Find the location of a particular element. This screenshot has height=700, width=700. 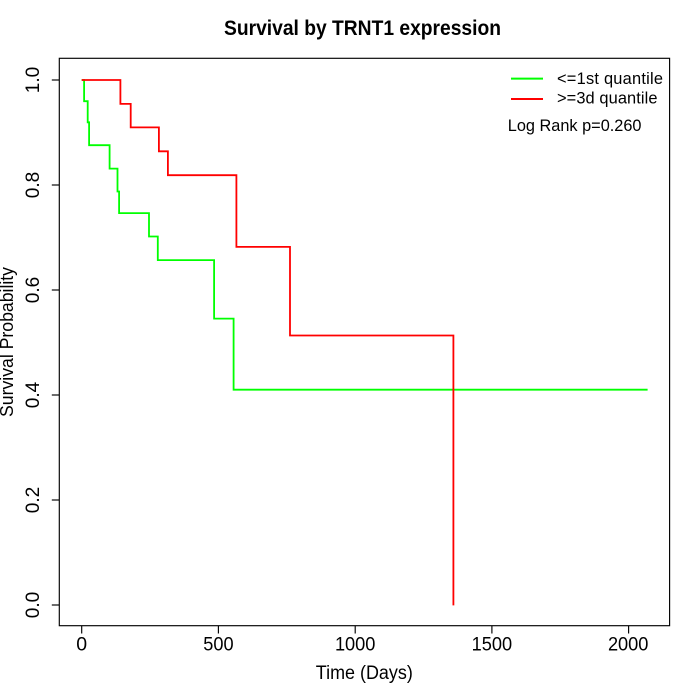

svg-text: 0 is located at coordinates (81, 645).